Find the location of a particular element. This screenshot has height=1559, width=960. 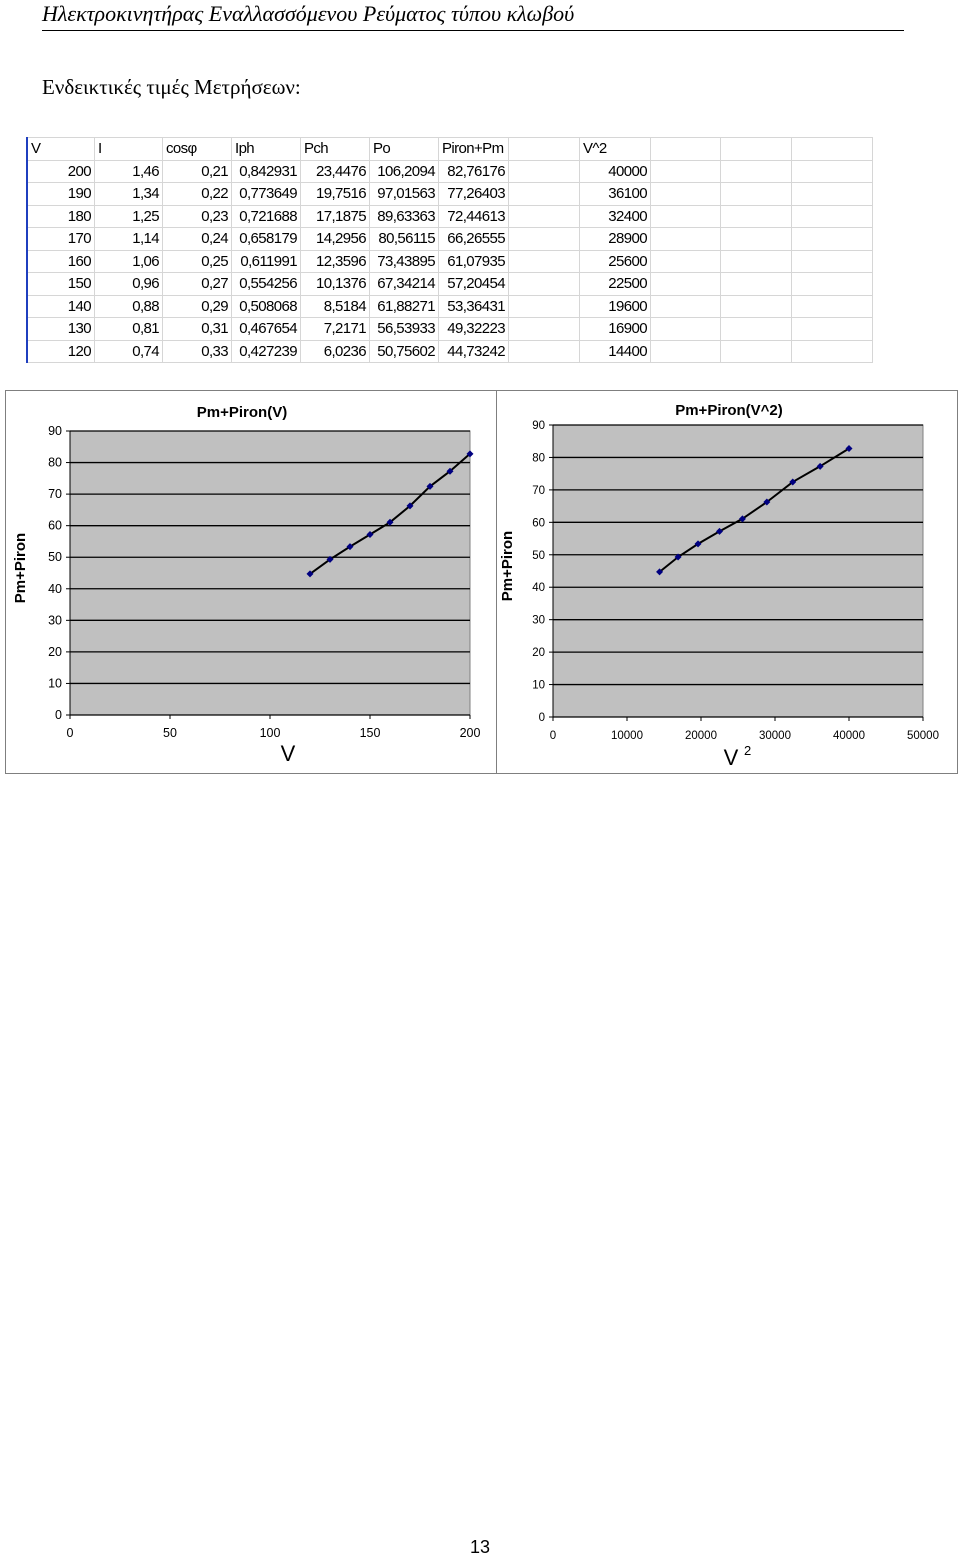

data-cell: 0,88 is located at coordinates (128, 306).